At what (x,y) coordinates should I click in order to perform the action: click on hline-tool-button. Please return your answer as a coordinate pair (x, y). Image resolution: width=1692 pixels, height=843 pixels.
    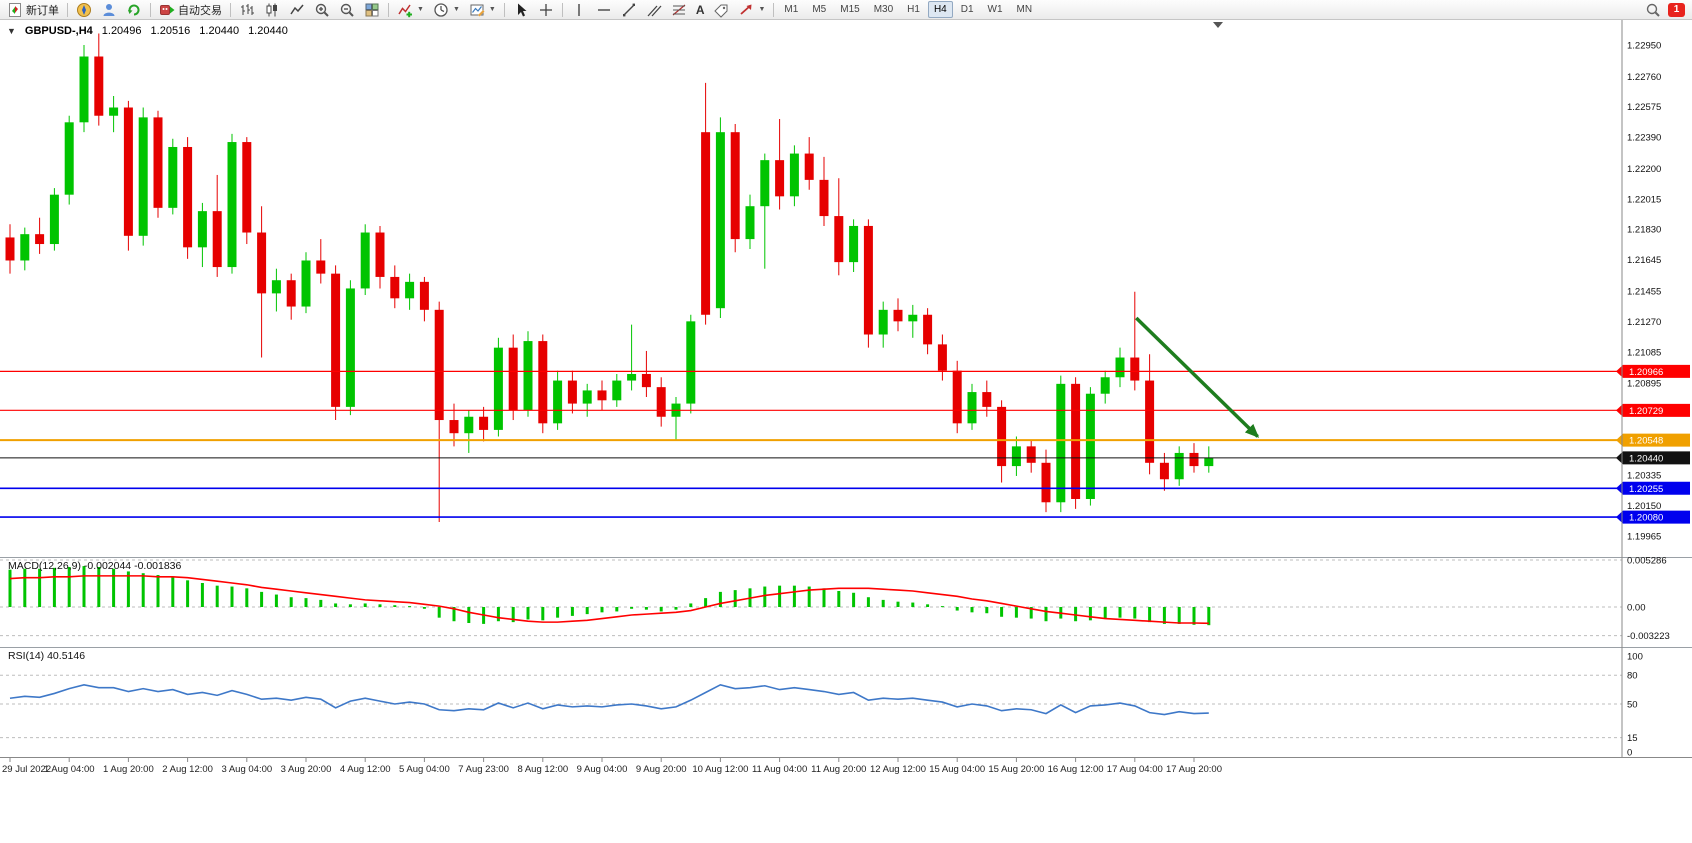
    Looking at the image, I should click on (604, 10).